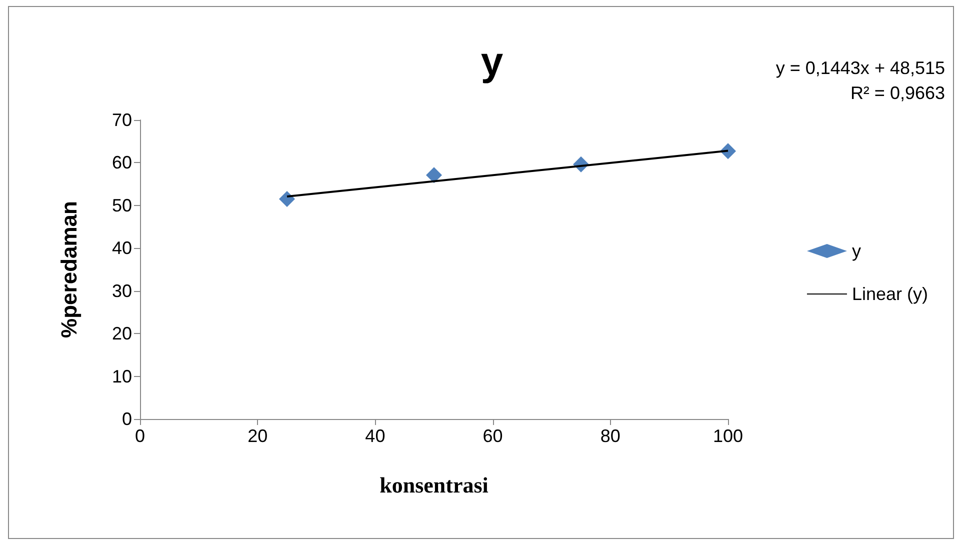  What do you see at coordinates (69, 269) in the screenshot?
I see `y-axis-title: %peredaman` at bounding box center [69, 269].